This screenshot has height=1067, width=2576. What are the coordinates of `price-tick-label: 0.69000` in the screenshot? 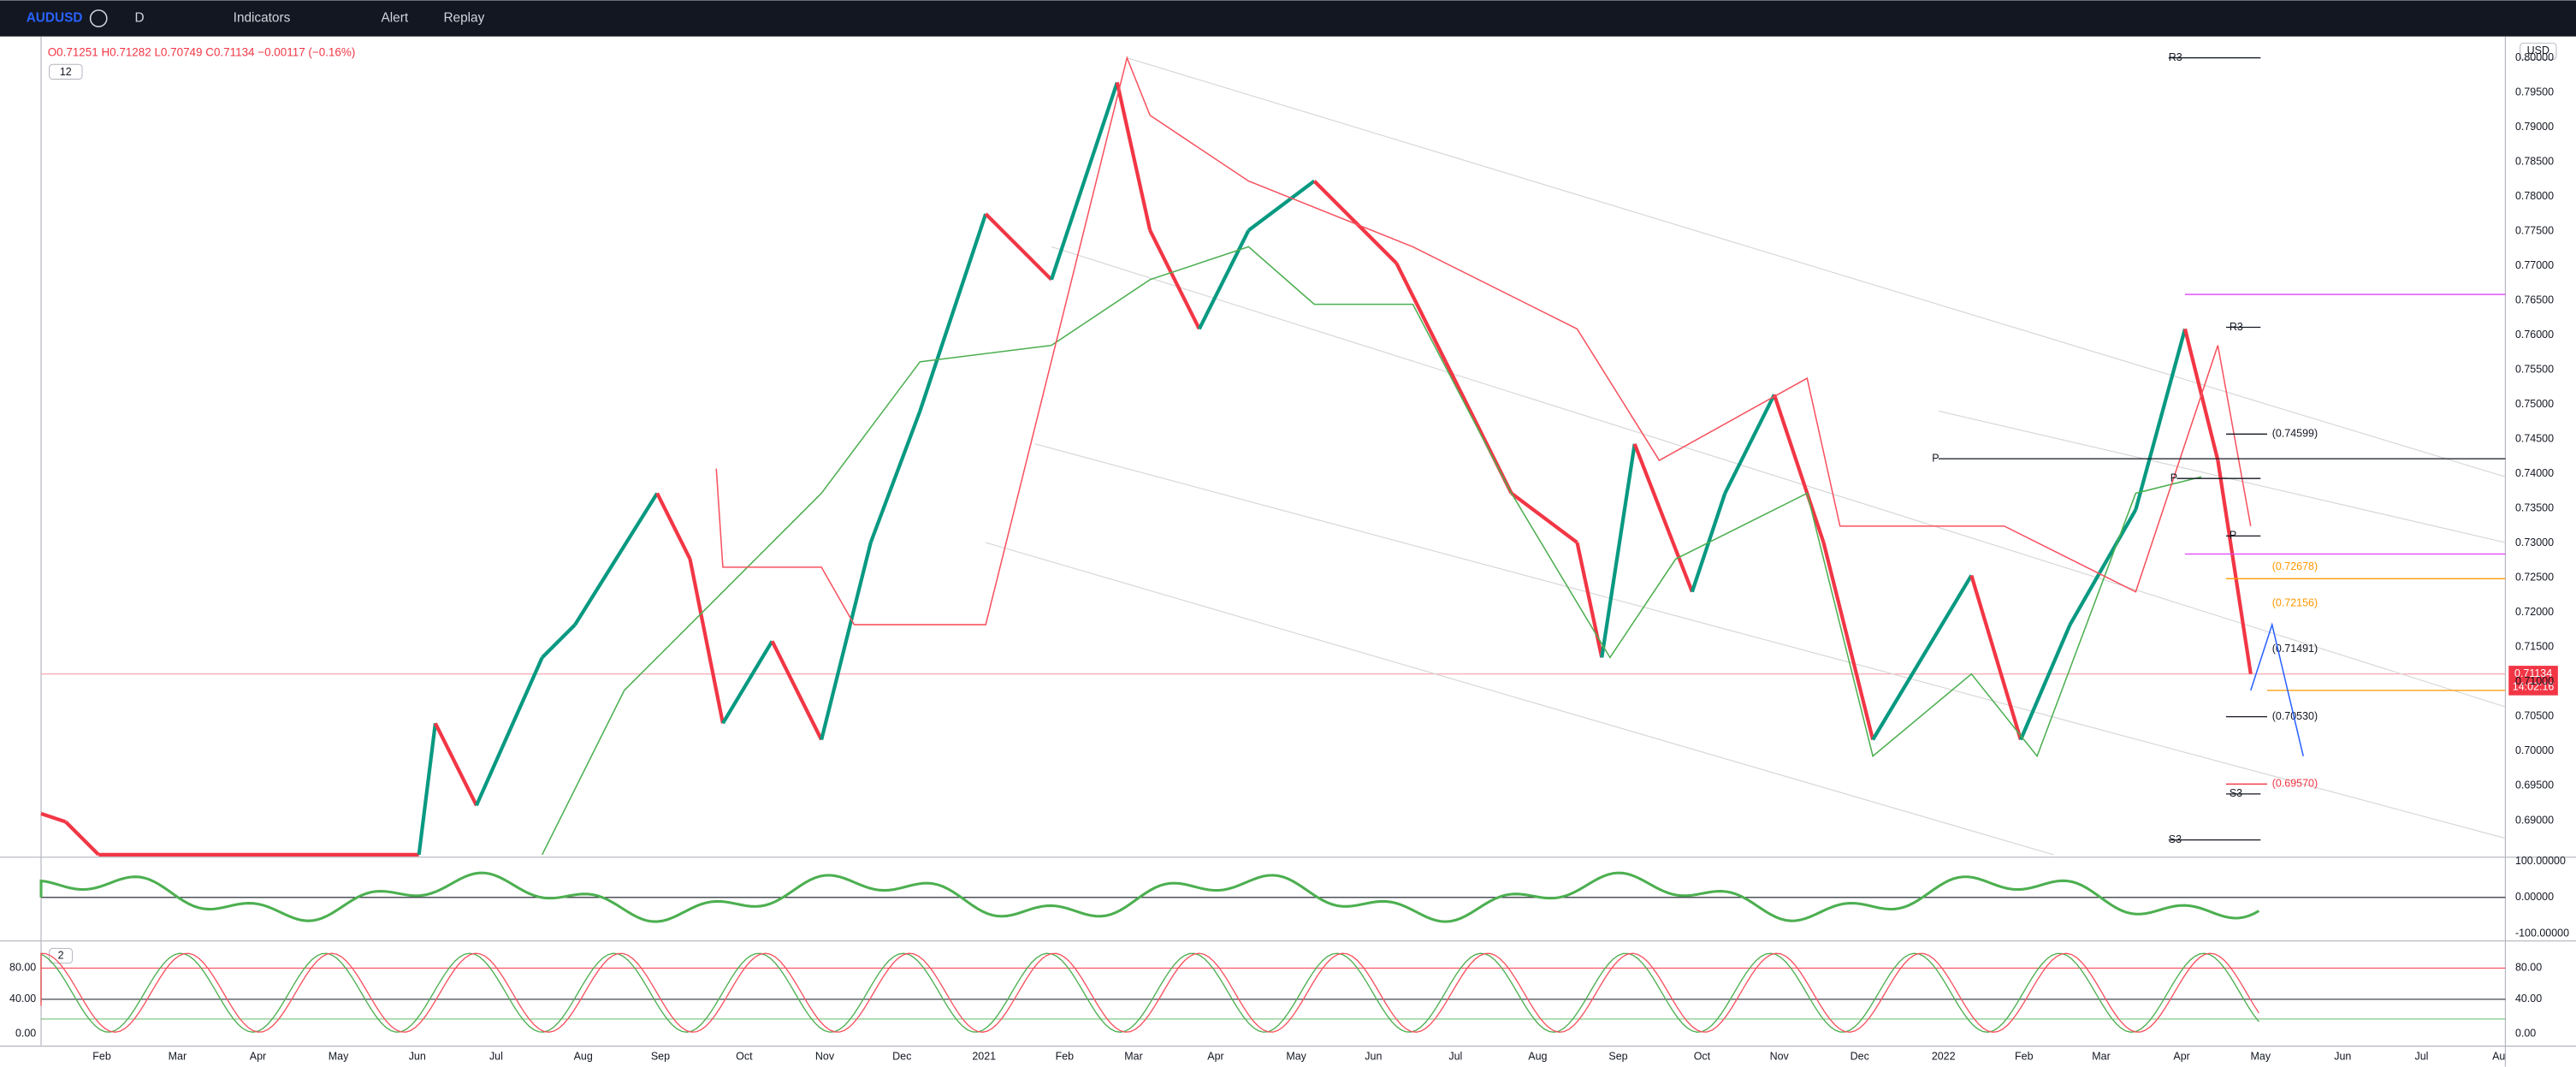 It's located at (2534, 820).